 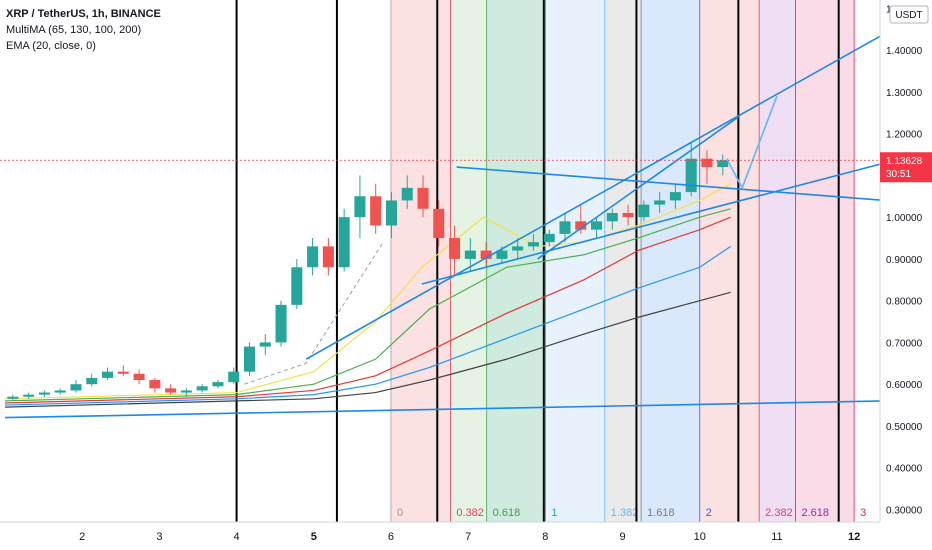 I want to click on y-tick-label: 0.60000, so click(x=904, y=385).